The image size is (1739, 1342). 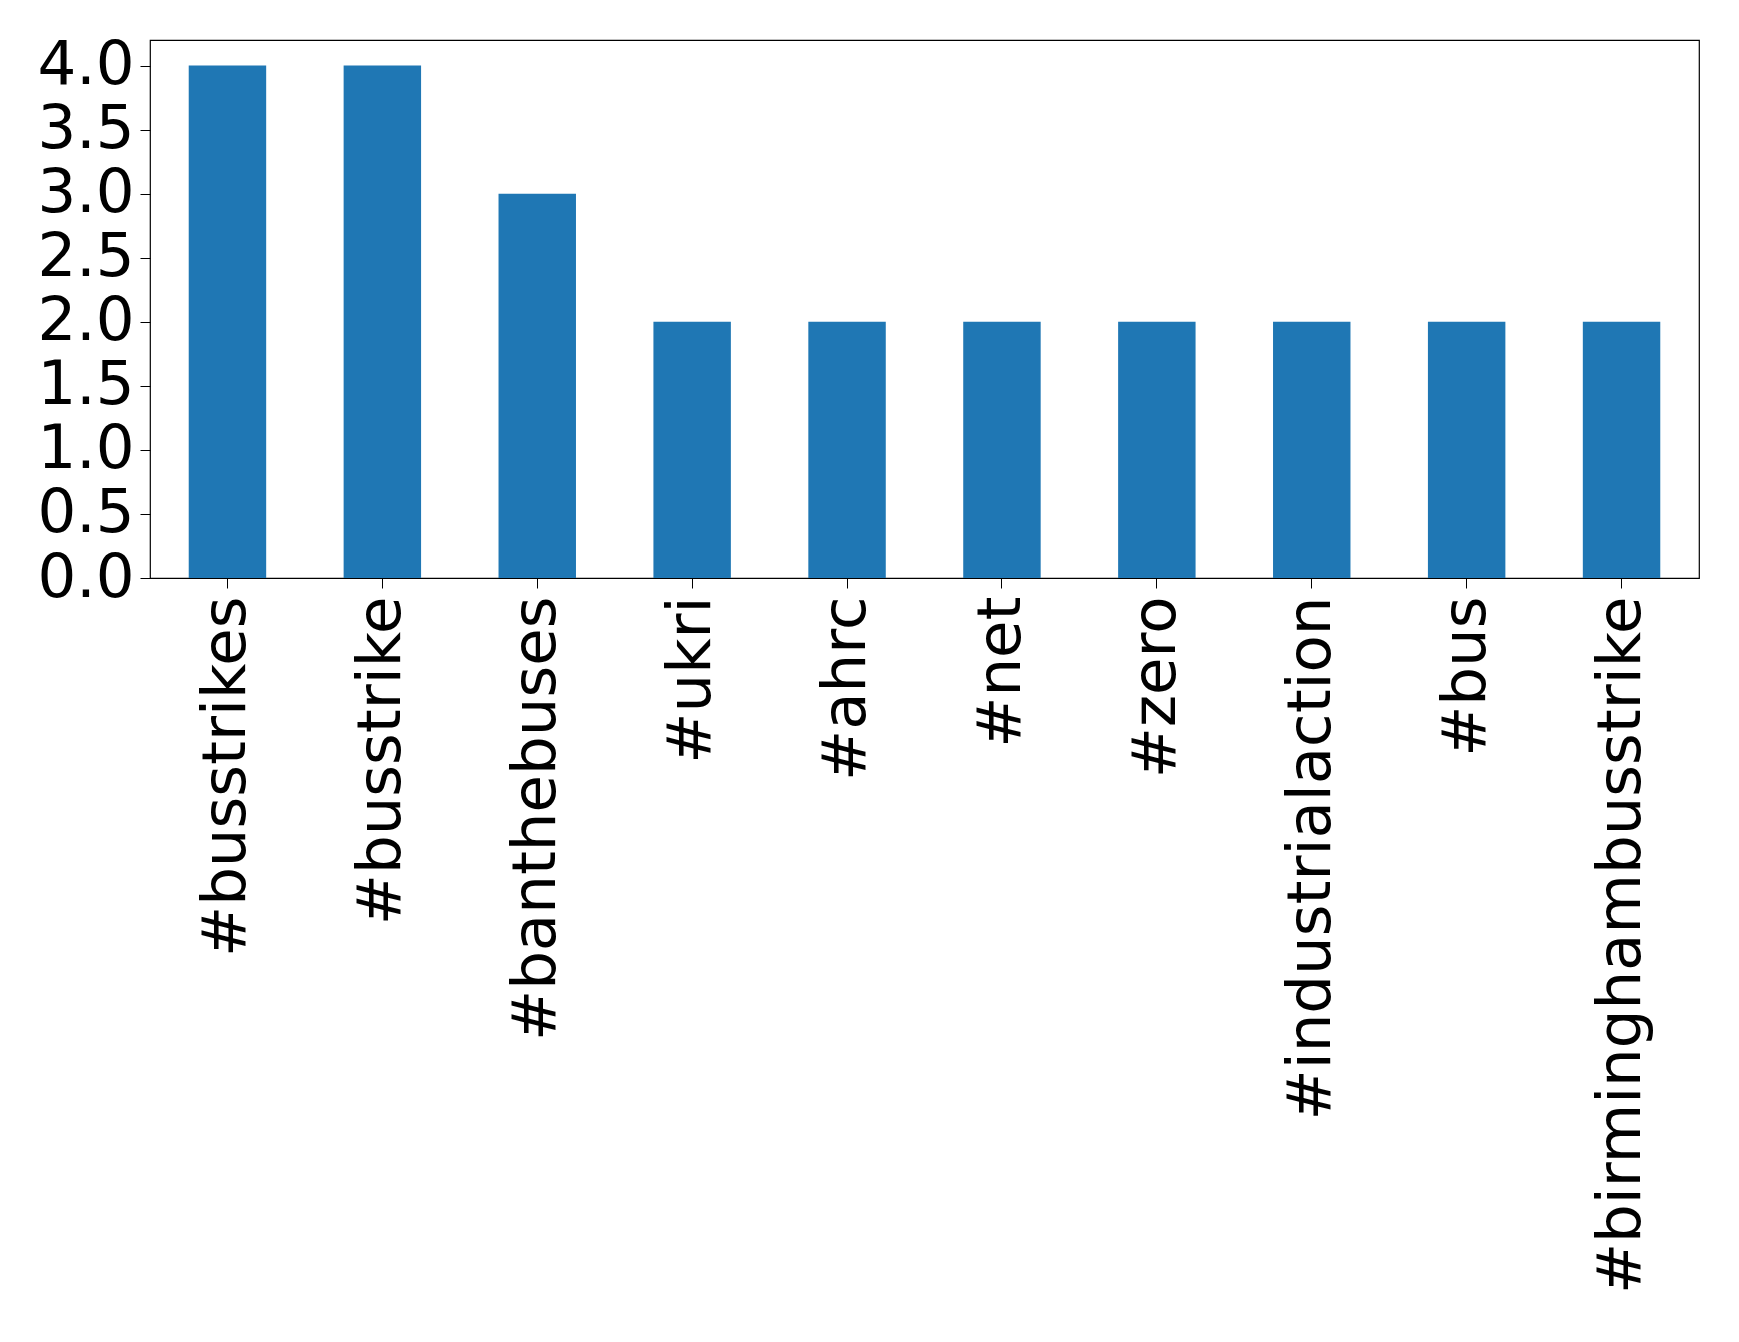 I want to click on x-tick-label: #industrialaction, so click(x=1308, y=858).